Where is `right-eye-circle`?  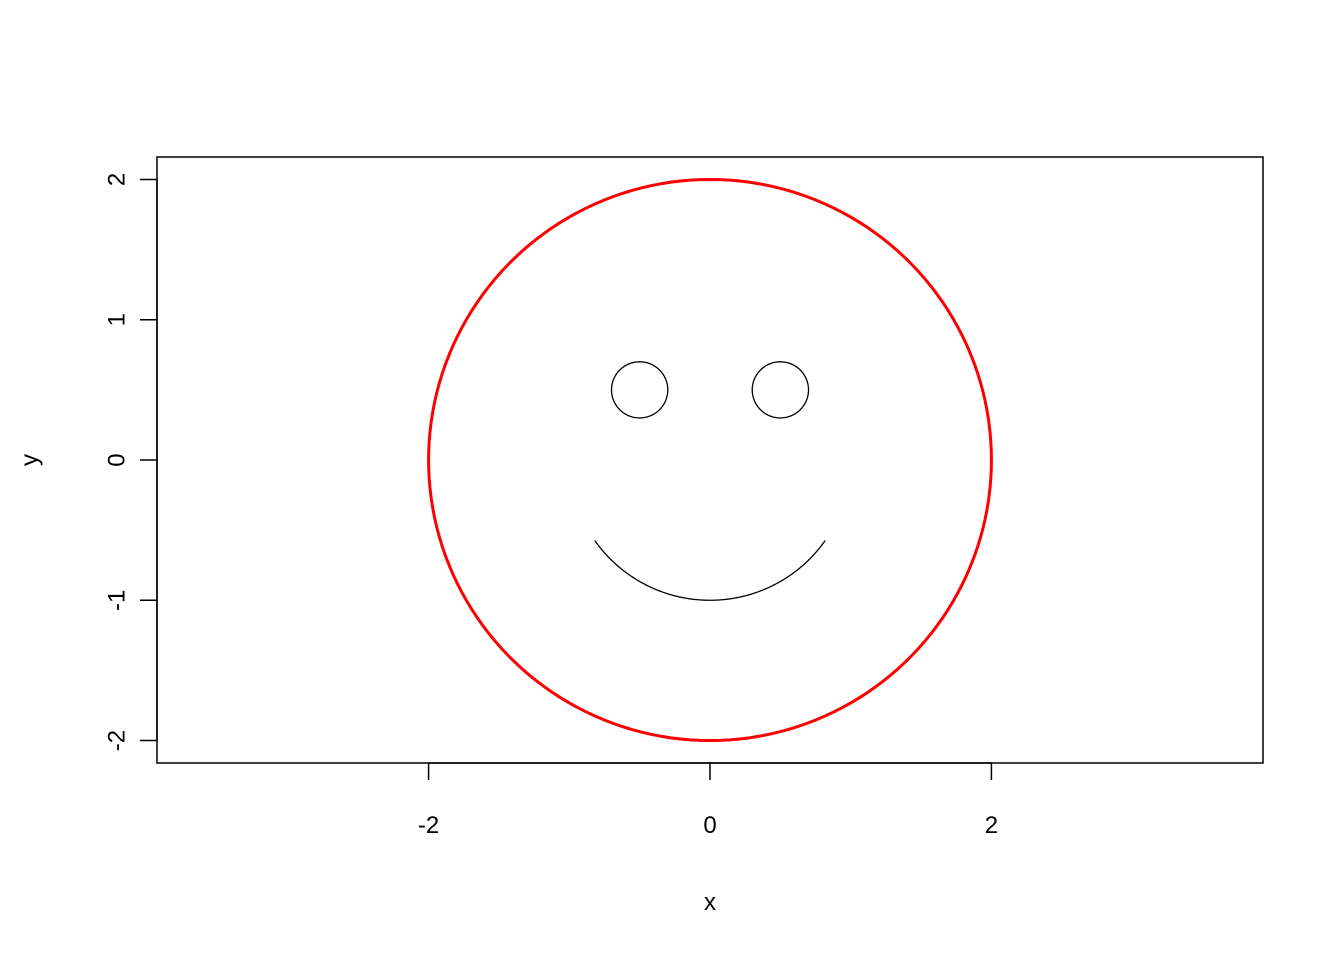 right-eye-circle is located at coordinates (780, 390).